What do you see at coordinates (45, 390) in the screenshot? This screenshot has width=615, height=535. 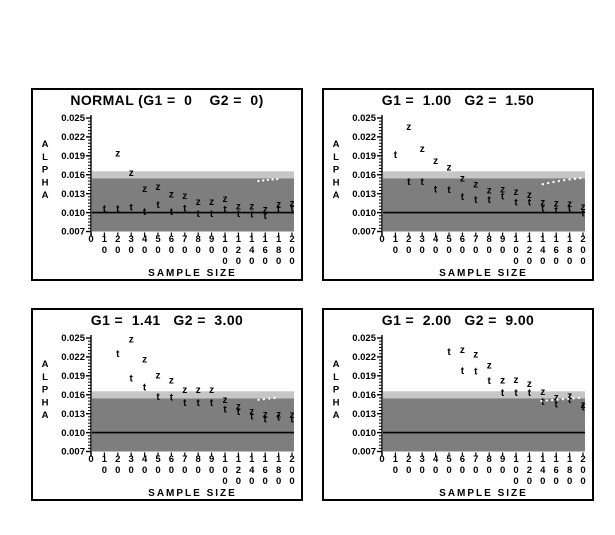 I see `y-axis-title-letter: P` at bounding box center [45, 390].